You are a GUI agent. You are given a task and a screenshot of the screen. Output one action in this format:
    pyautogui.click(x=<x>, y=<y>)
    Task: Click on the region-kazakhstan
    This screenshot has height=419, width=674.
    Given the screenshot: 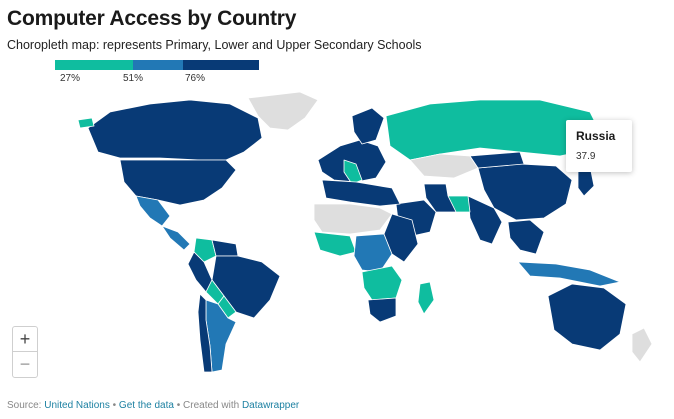 What is the action you would take?
    pyautogui.click(x=444, y=166)
    